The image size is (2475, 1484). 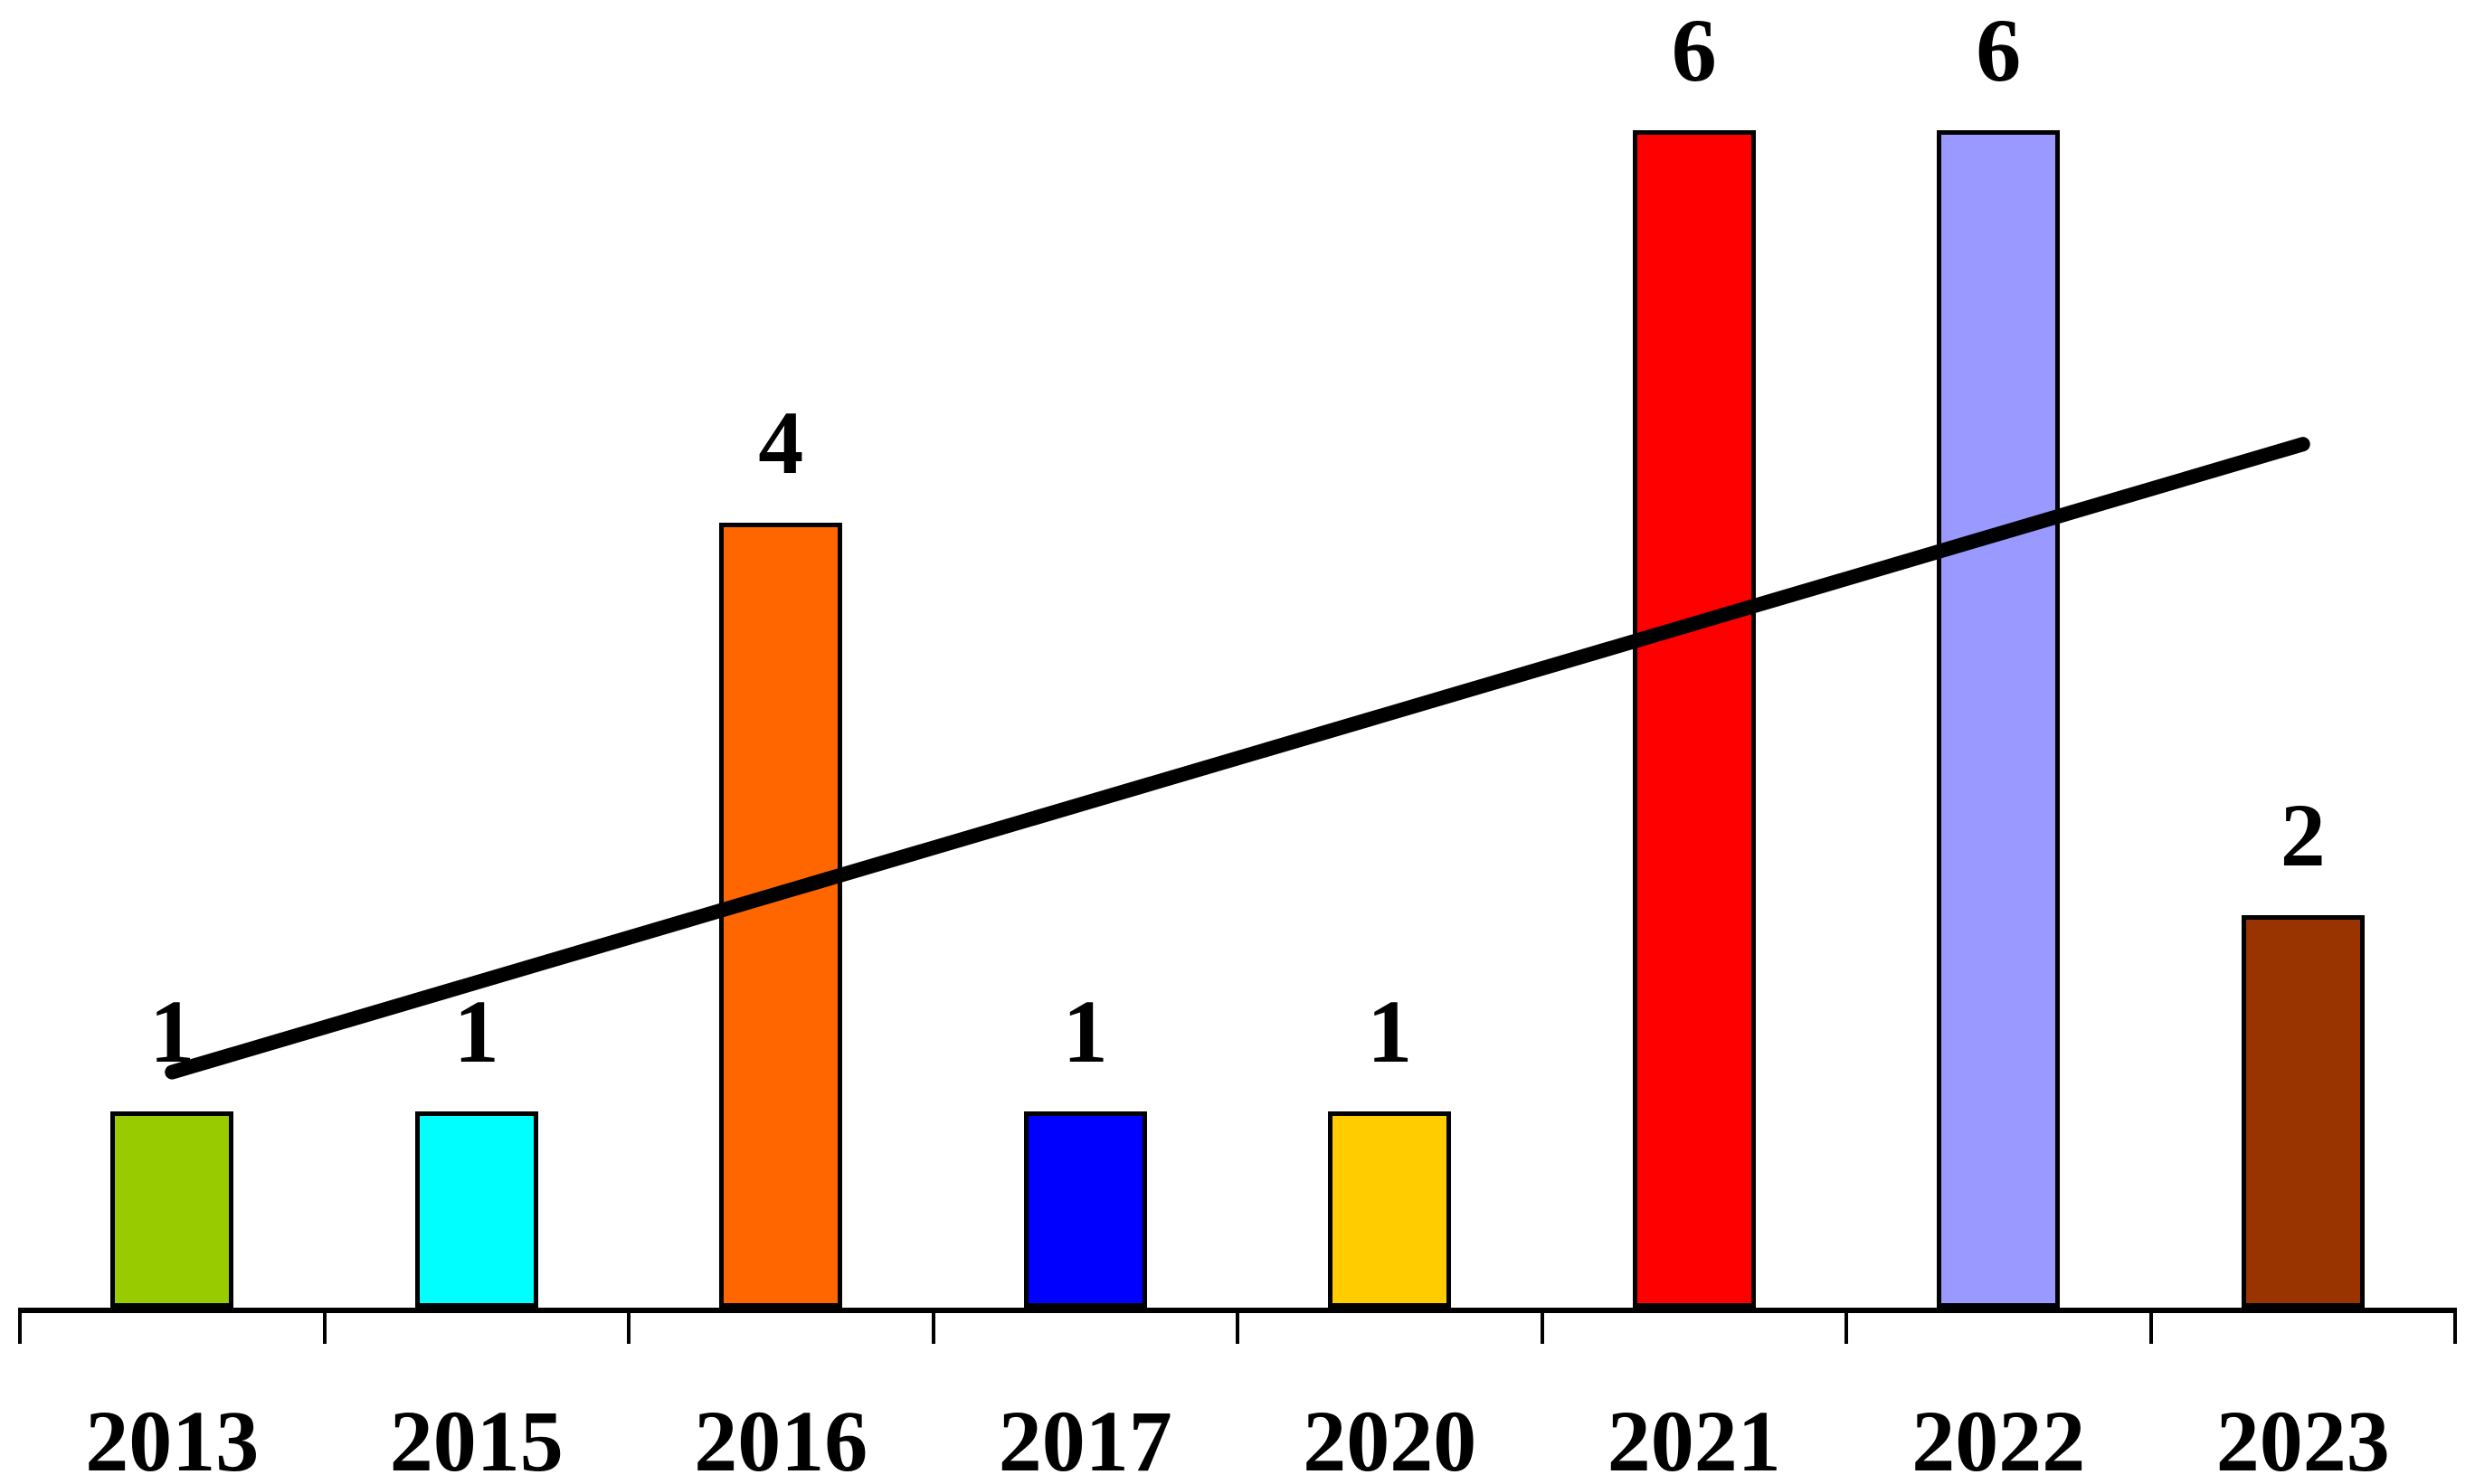 I want to click on value-label-2020: 1, so click(x=1390, y=1031).